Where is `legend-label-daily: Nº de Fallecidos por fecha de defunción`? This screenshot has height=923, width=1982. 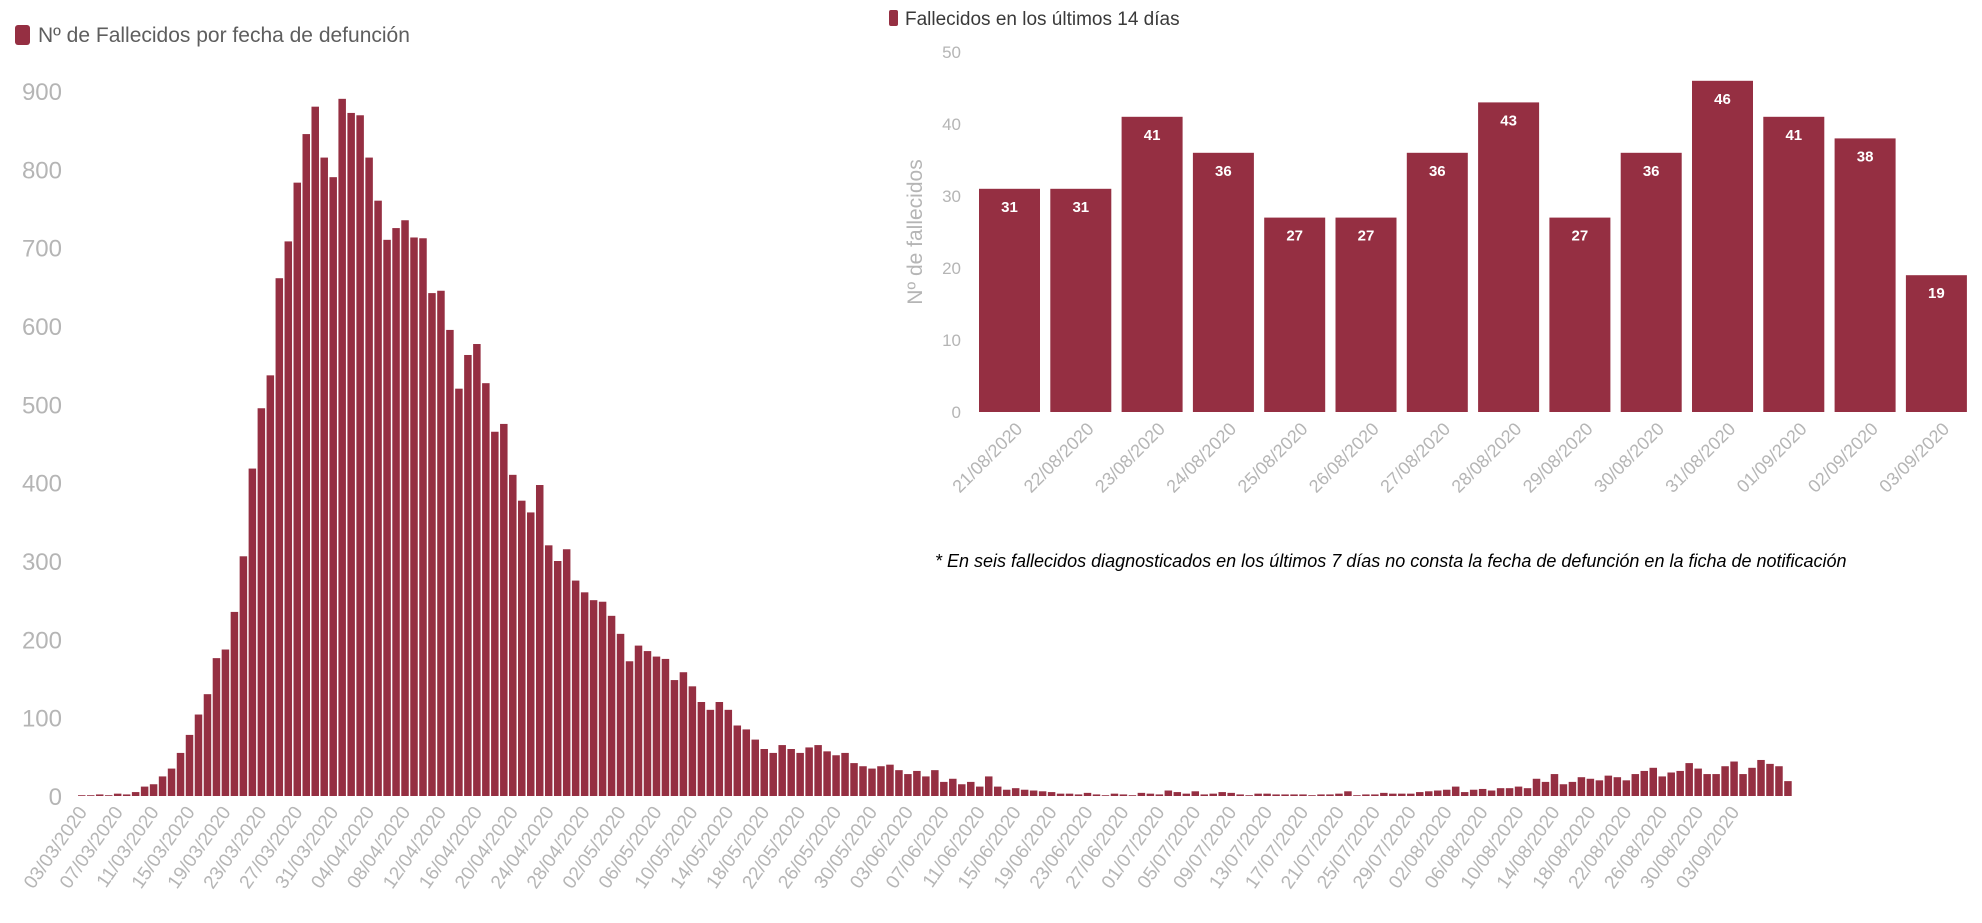 legend-label-daily: Nº de Fallecidos por fecha de defunción is located at coordinates (224, 35).